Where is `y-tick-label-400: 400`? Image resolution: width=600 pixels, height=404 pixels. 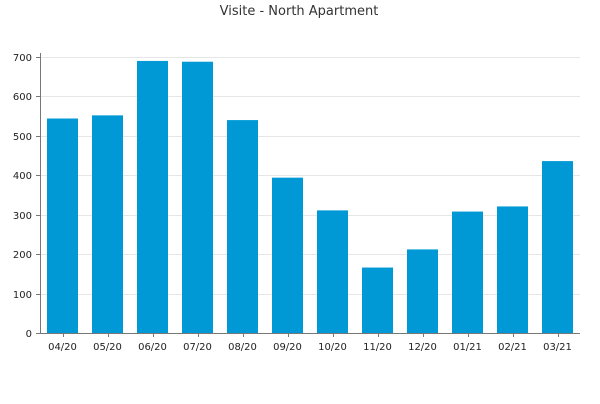
y-tick-label-400: 400 is located at coordinates (22, 176).